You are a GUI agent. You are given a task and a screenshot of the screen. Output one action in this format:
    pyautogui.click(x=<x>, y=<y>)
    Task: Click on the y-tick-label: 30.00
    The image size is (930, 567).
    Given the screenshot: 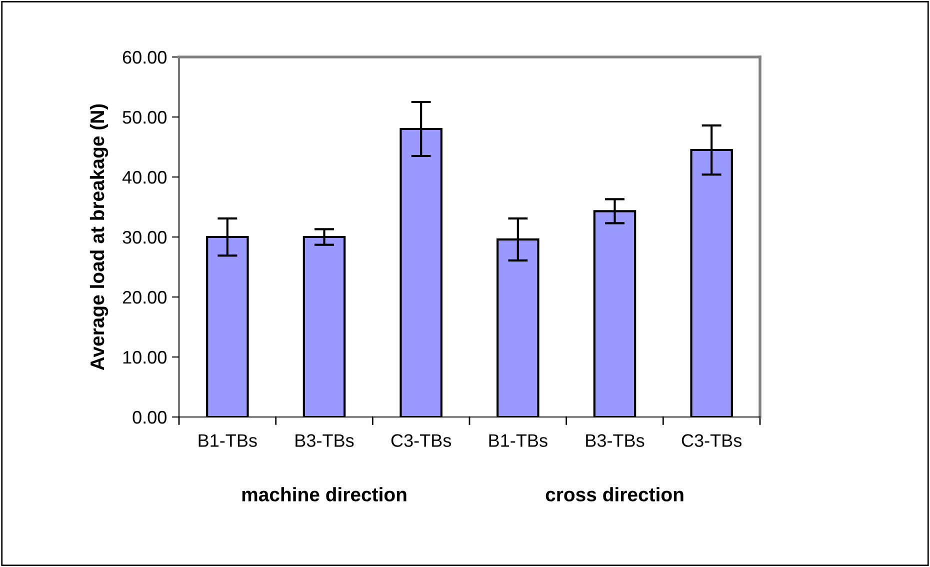 What is the action you would take?
    pyautogui.click(x=144, y=237)
    